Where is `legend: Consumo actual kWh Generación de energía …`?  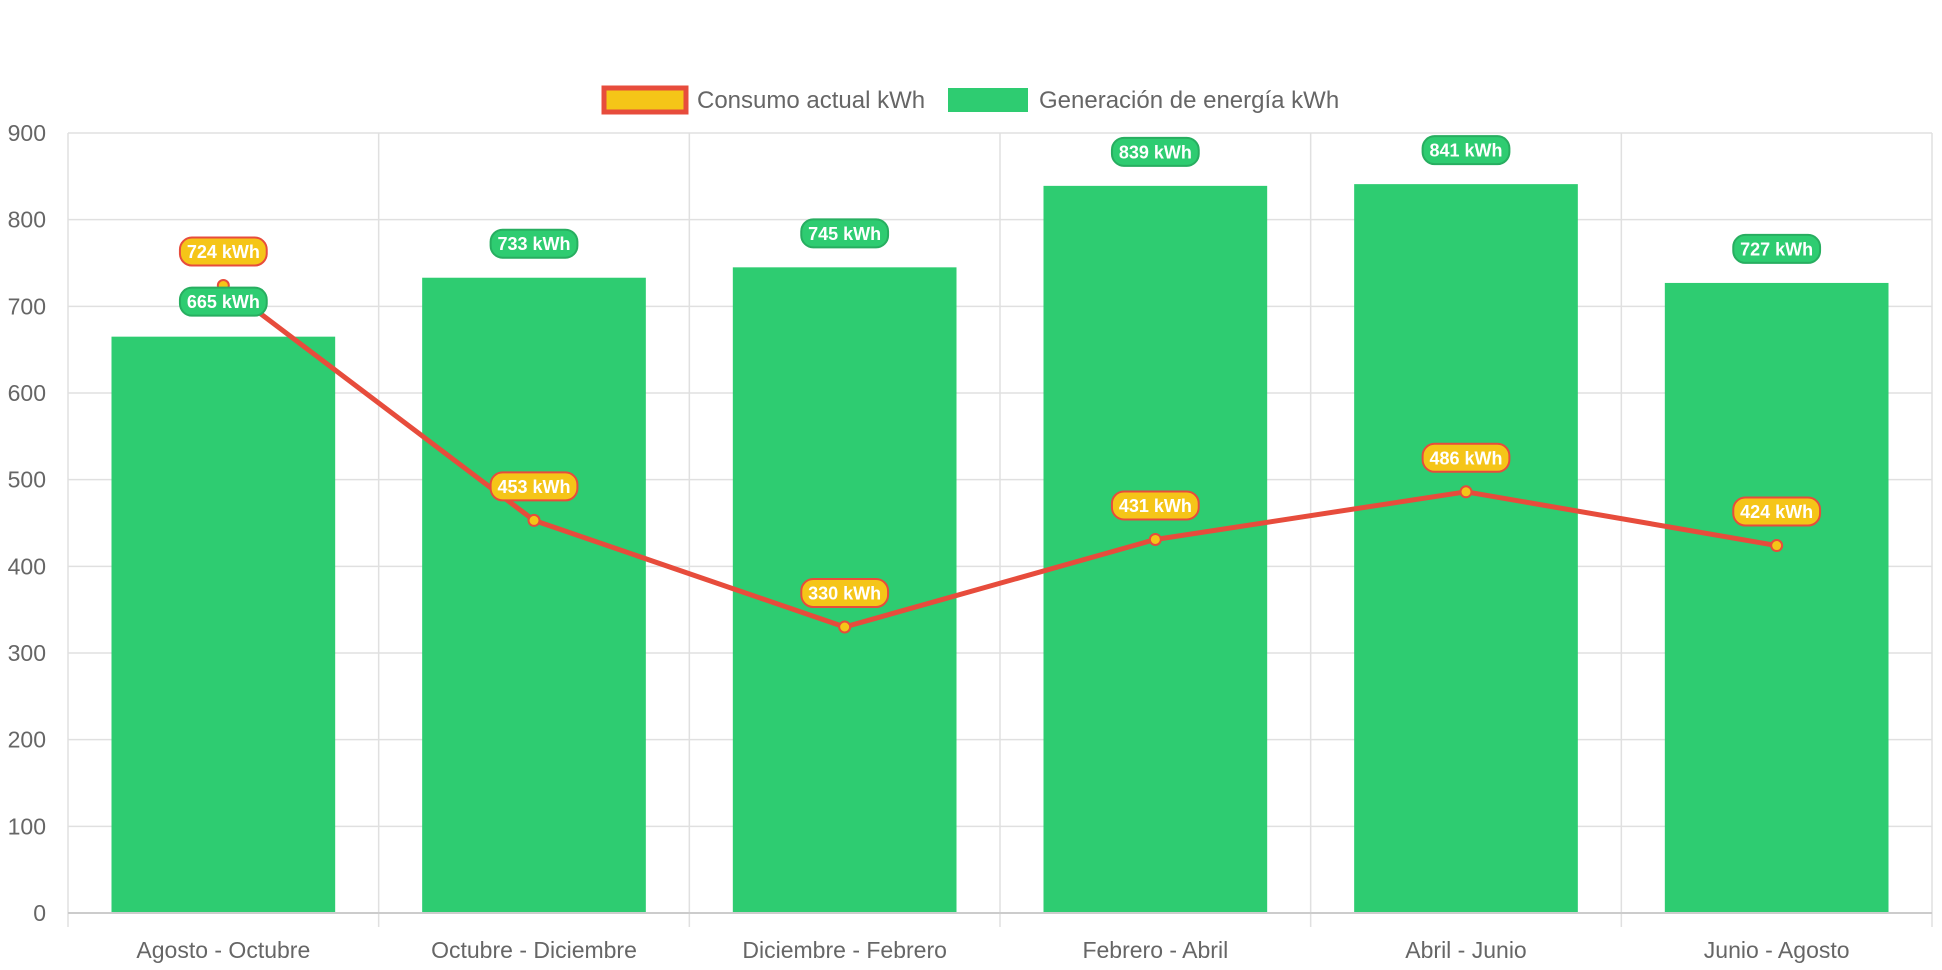 legend: Consumo actual kWh Generación de energía … is located at coordinates (970, 100).